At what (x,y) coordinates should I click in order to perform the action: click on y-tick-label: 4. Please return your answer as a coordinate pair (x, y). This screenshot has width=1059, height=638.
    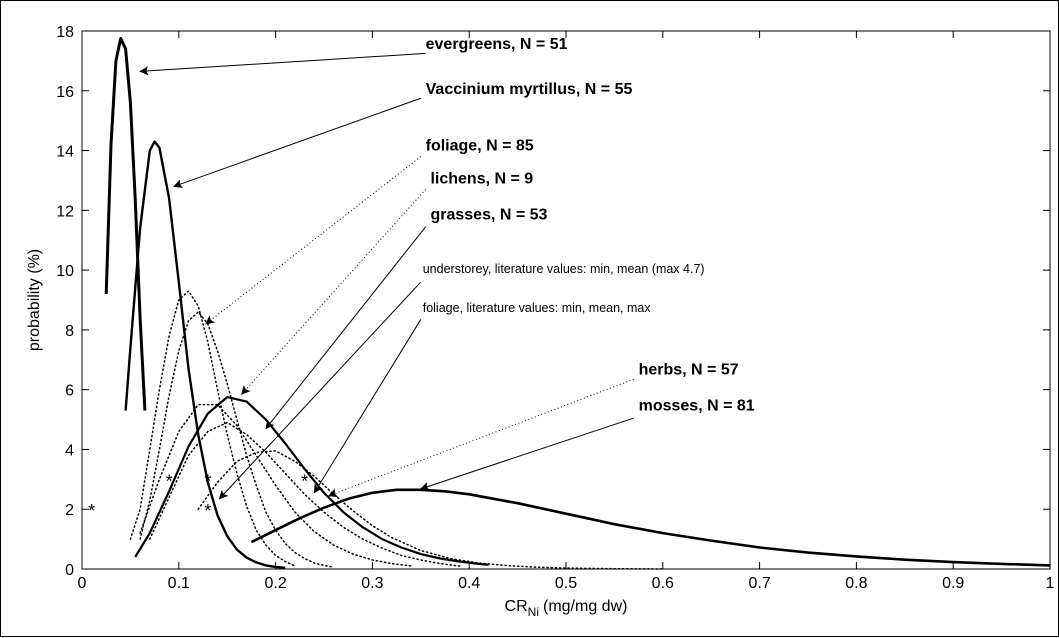
    Looking at the image, I should click on (69, 450).